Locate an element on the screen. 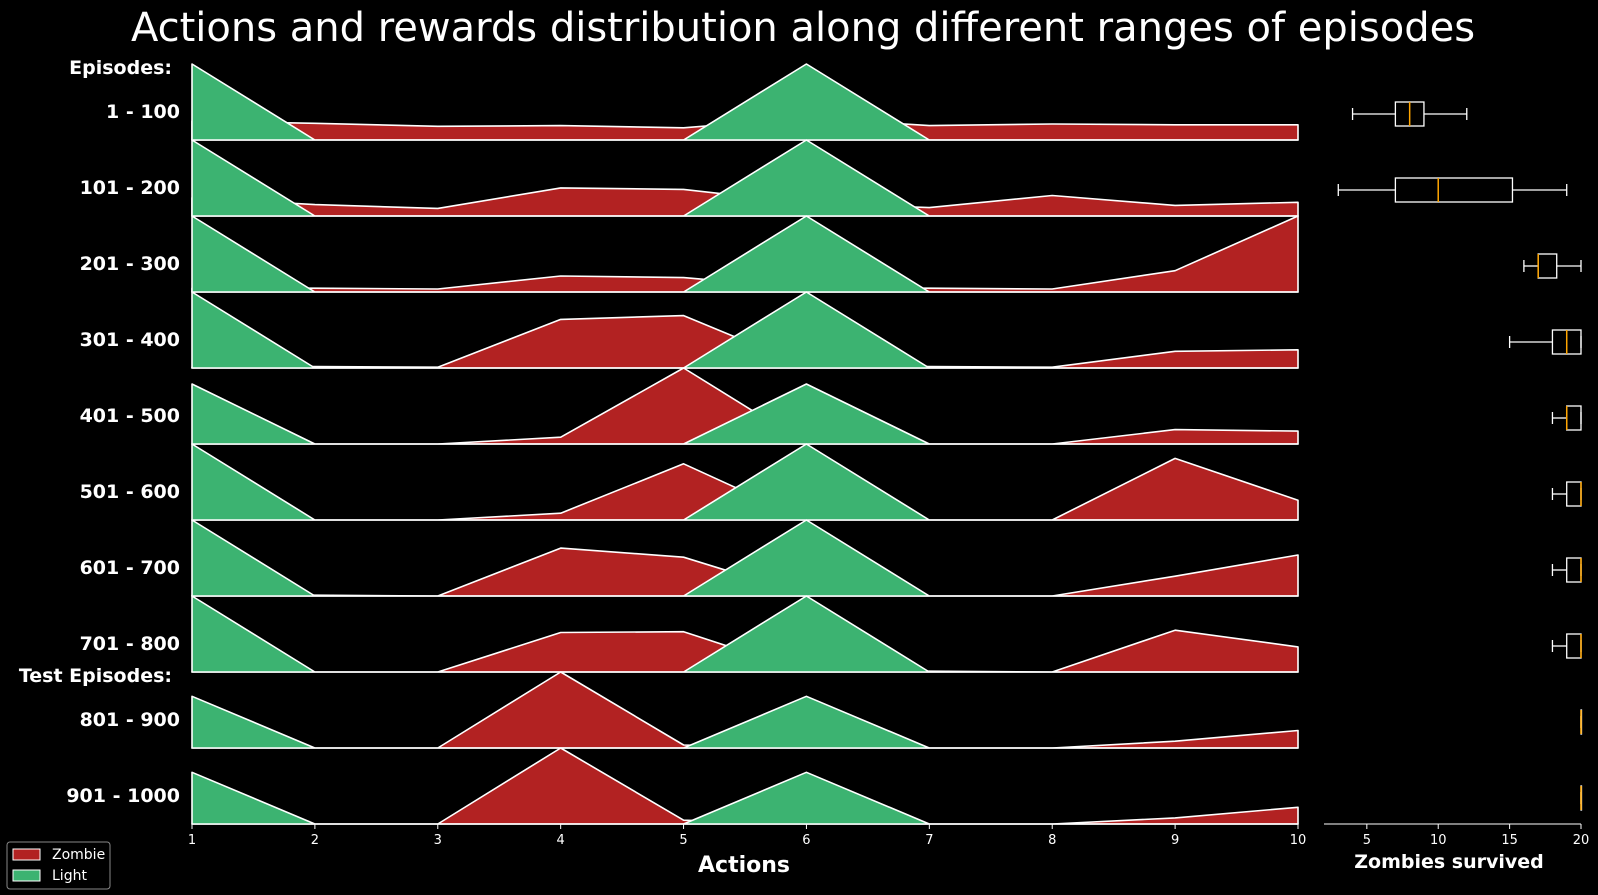  x-tick-label-9: 9 is located at coordinates (1175, 840).